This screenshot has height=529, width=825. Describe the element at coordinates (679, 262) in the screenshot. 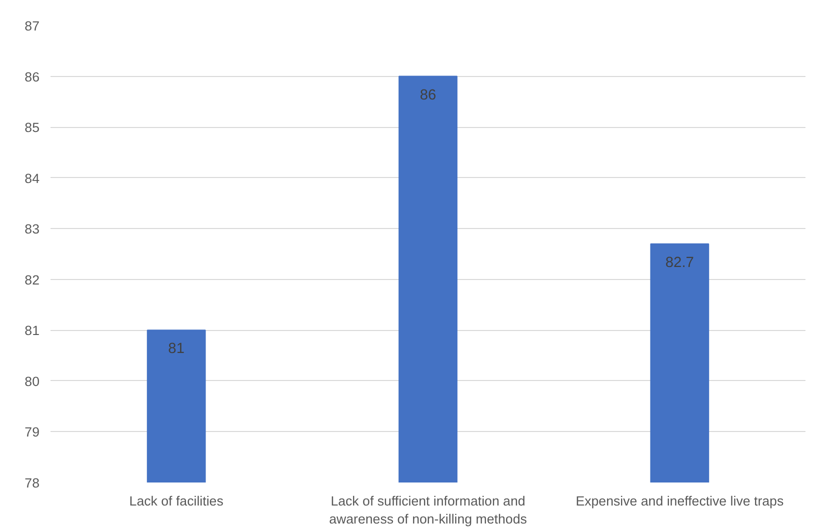

I see `data-label: 82.7` at that location.